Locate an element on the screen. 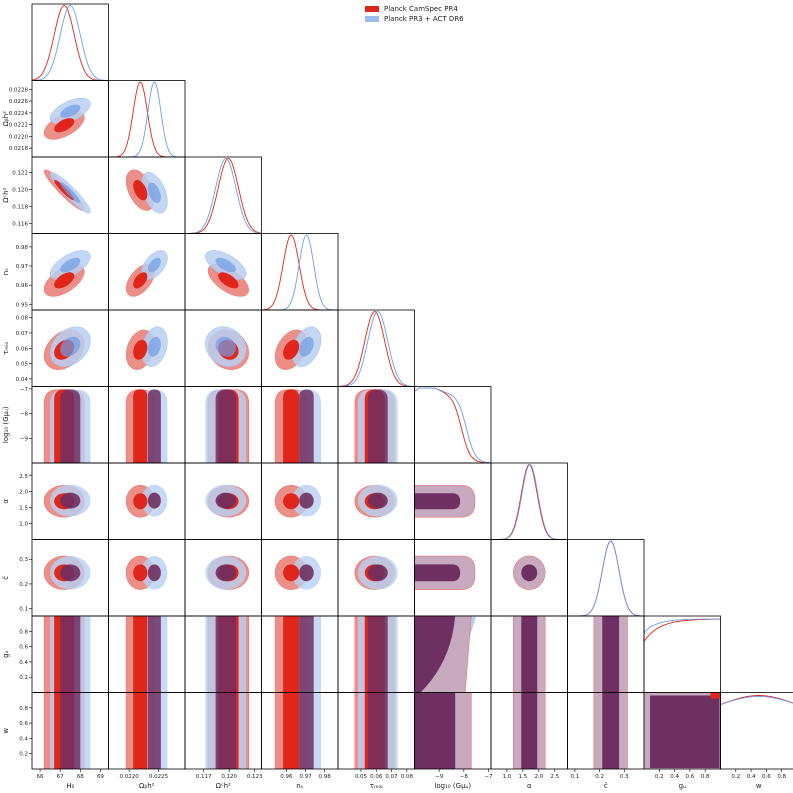 The height and width of the screenshot is (793, 793). x-axis-label: α is located at coordinates (529, 786).